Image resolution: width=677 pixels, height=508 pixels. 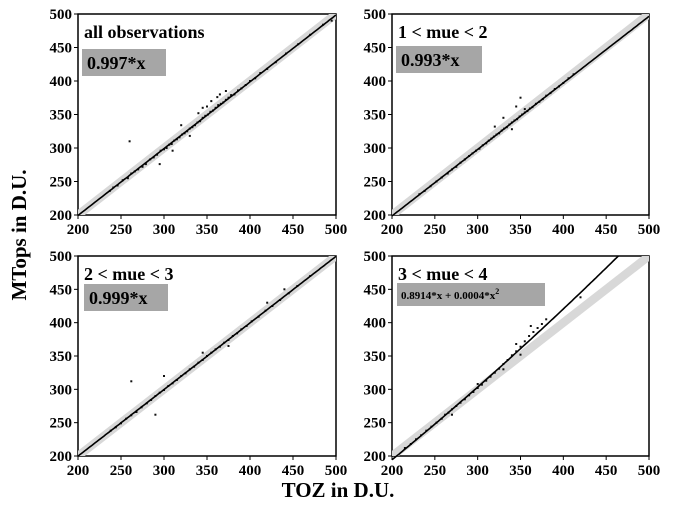 I want to click on fit-label: 0.8914*x + 0.0004*x2, so click(x=450, y=294).